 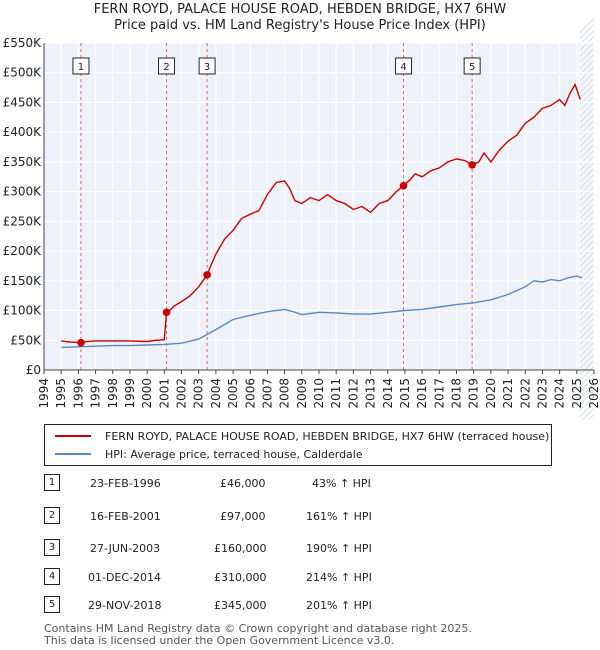 What do you see at coordinates (52, 604) in the screenshot?
I see `row-number-badge: 5` at bounding box center [52, 604].